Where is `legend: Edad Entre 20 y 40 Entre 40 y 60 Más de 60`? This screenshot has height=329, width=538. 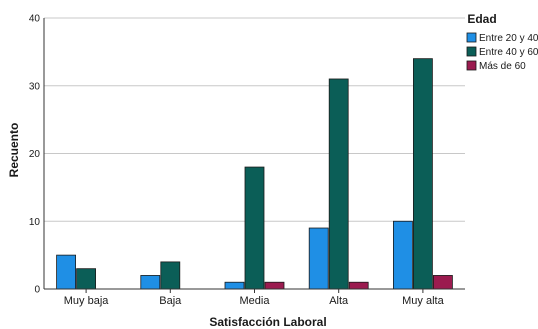
legend: Edad Entre 20 y 40 Entre 40 y 60 Más de 60 is located at coordinates (502, 42).